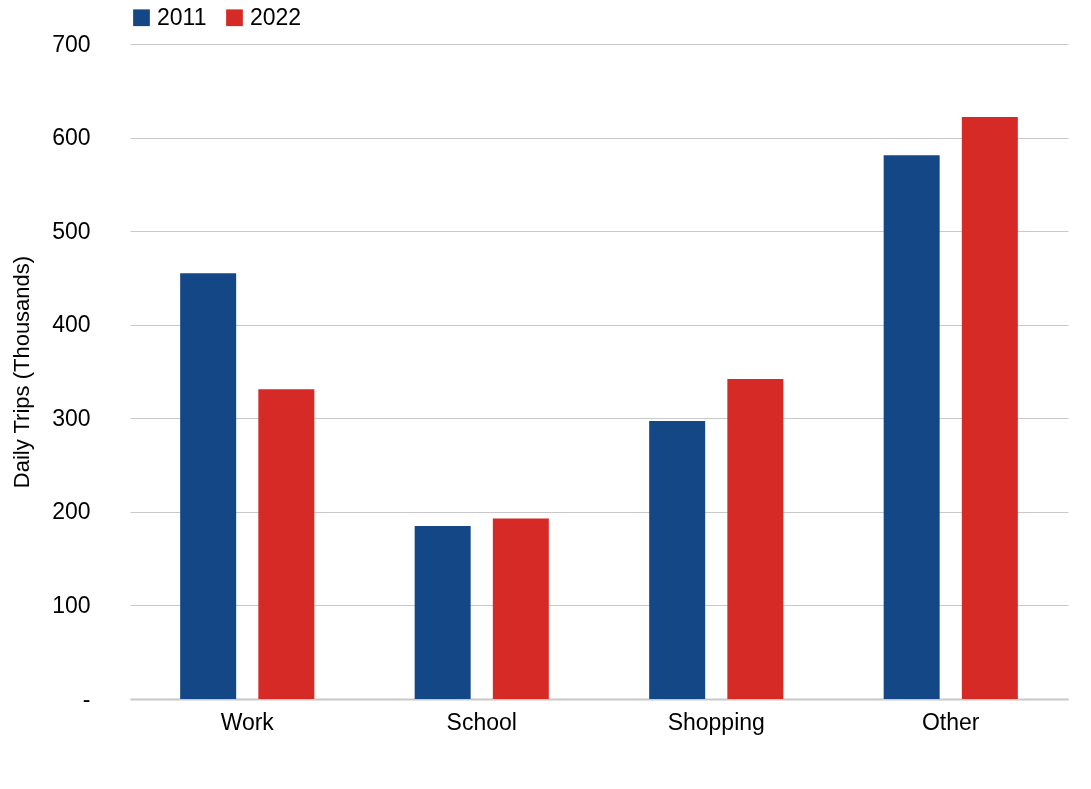  What do you see at coordinates (182, 16) in the screenshot?
I see `legend-label: 2011` at bounding box center [182, 16].